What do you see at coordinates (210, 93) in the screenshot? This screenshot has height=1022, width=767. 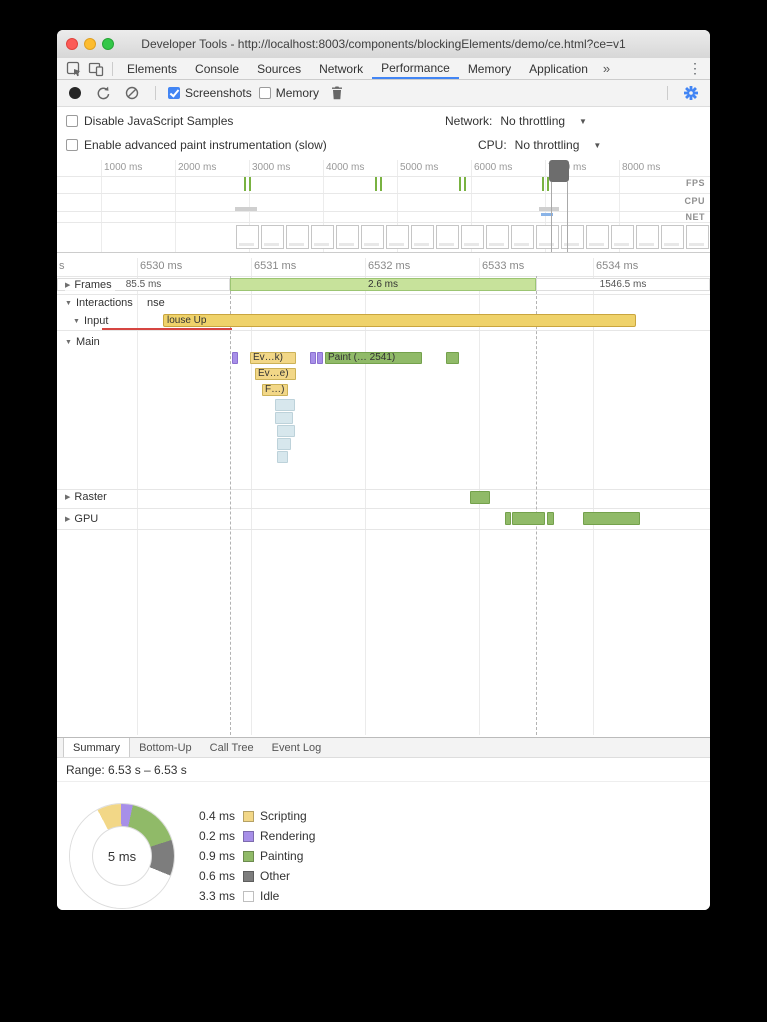 I see `screenshots-checkbox: Screenshots` at bounding box center [210, 93].